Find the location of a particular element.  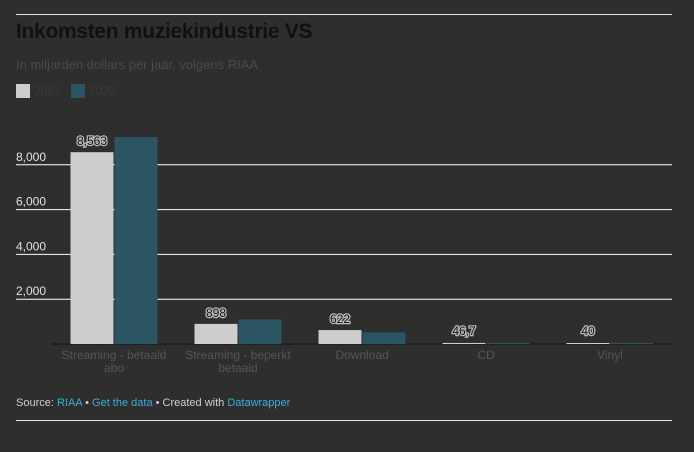

y-tick-label: 8,000 is located at coordinates (31, 157).